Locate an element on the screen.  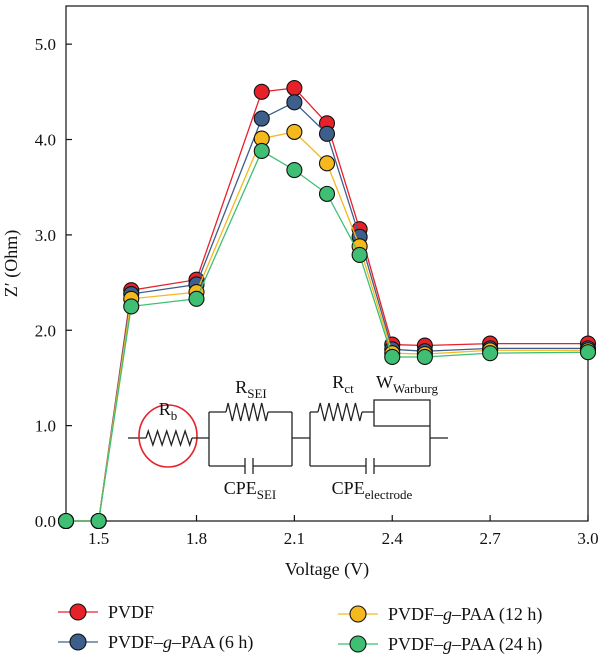
rct-label: Rct is located at coordinates (343, 384).